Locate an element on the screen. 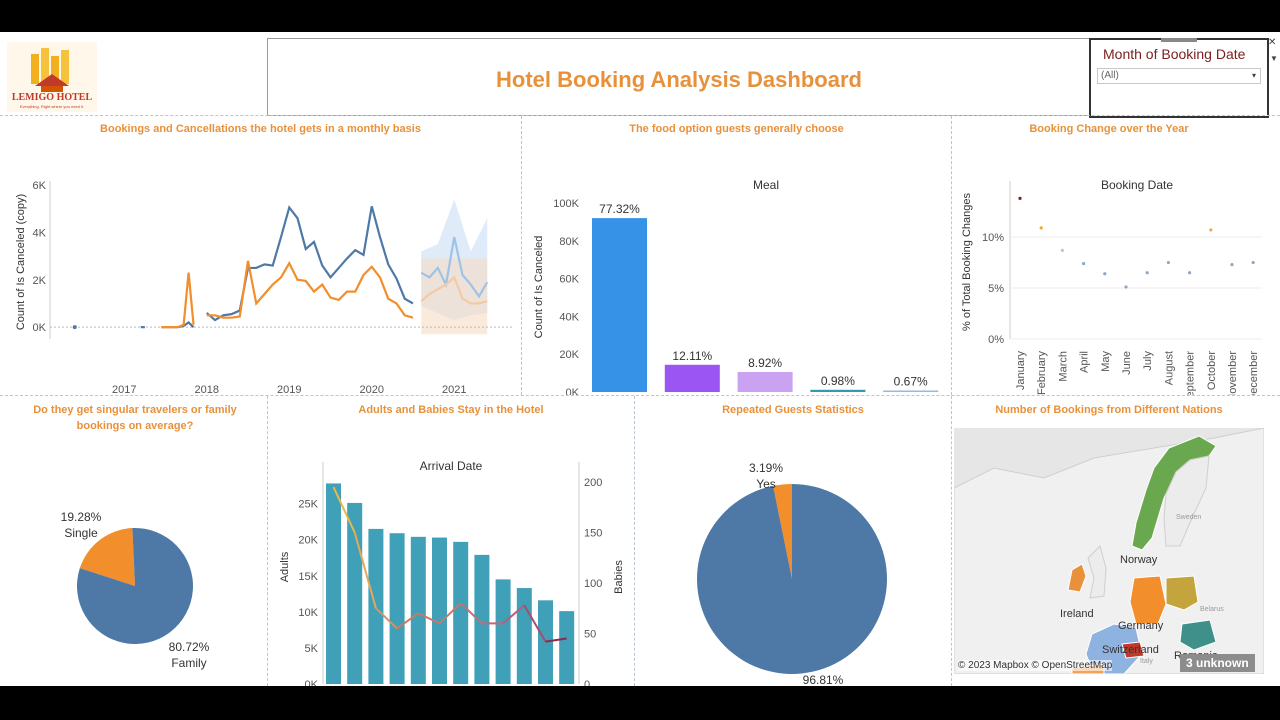 This screenshot has width=1280, height=720. chart-title-meal: The food option guests generally choose is located at coordinates (736, 129).